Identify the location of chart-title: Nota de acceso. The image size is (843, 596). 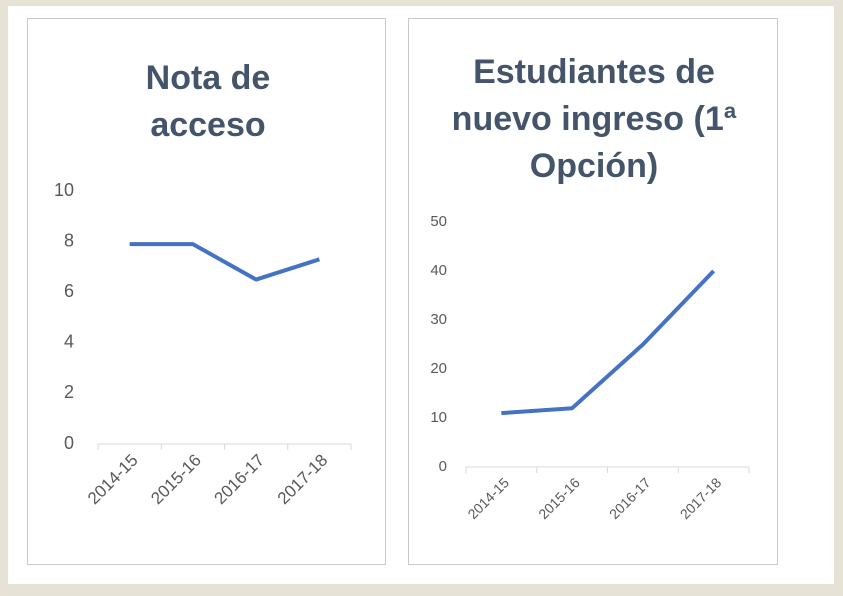
(208, 101).